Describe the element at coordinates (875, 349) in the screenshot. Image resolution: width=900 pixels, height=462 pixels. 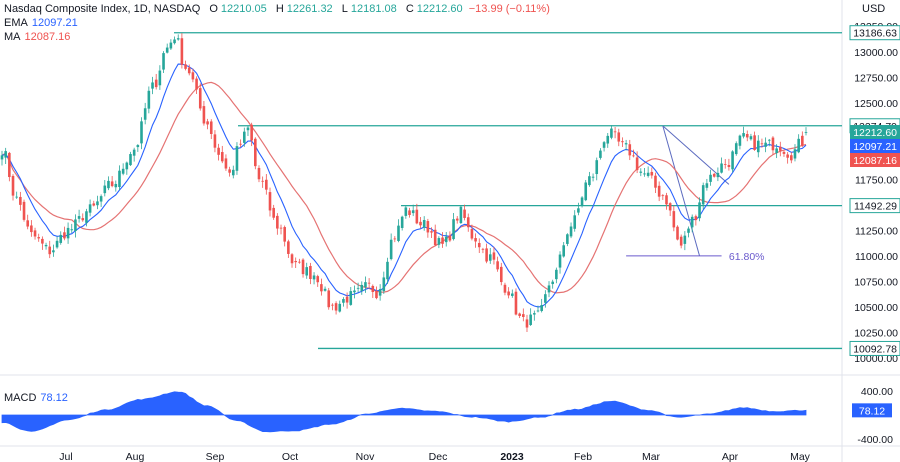
I see `level-badge-label: 10092.78` at that location.